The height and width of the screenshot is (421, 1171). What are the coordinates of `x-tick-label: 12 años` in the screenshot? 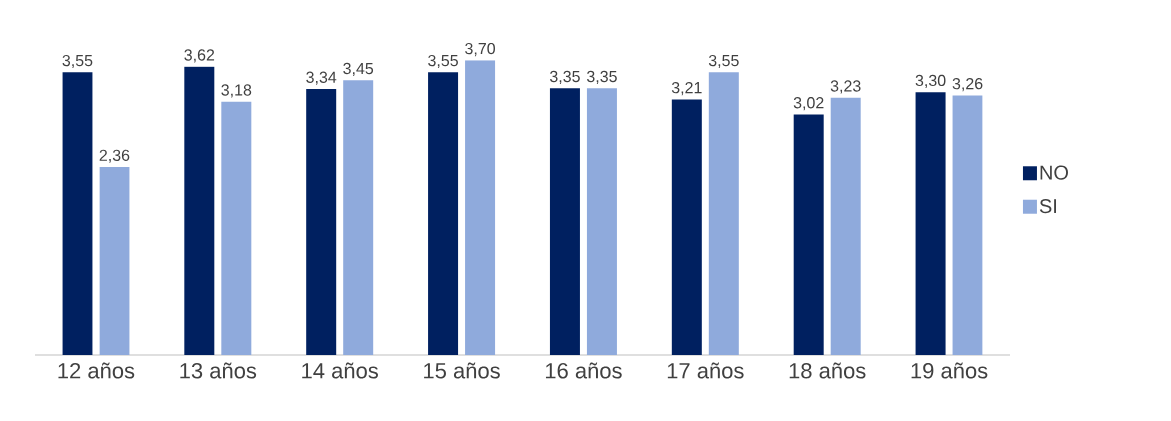 It's located at (96, 370).